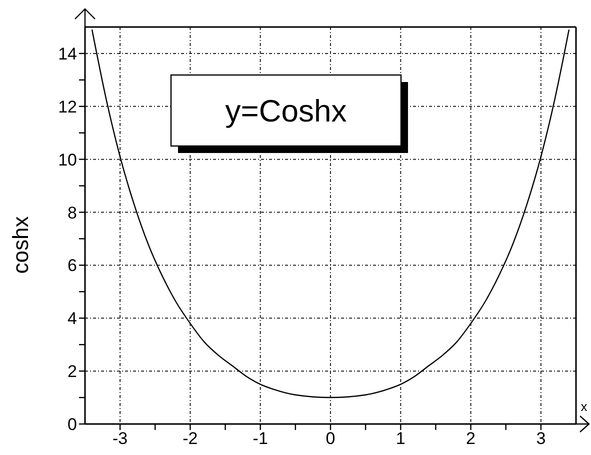  What do you see at coordinates (190, 438) in the screenshot?
I see `x-tick-label: -2` at bounding box center [190, 438].